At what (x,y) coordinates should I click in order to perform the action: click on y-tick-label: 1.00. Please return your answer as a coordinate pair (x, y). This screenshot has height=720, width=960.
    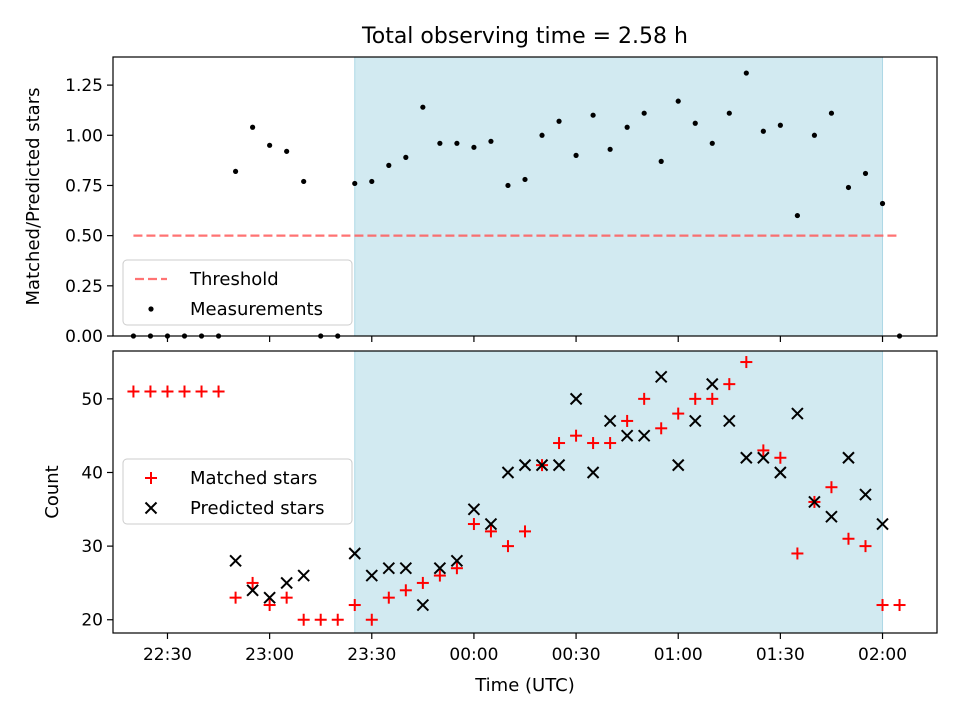
    Looking at the image, I should click on (84, 136).